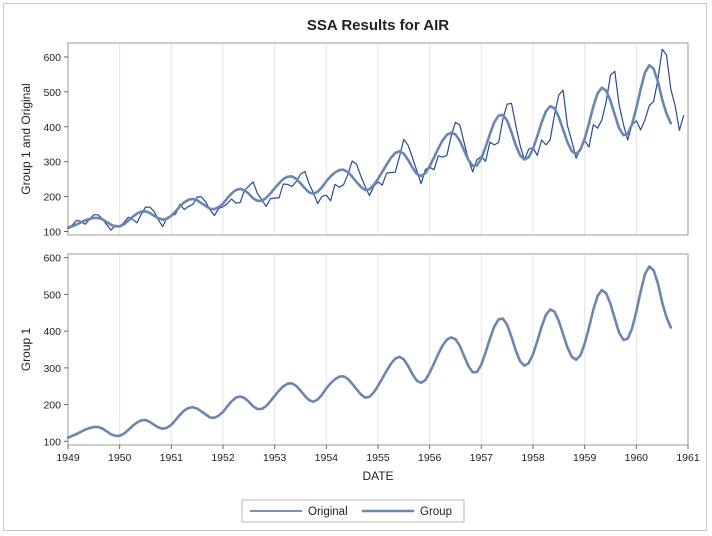 This screenshot has width=712, height=536. I want to click on legend-box, so click(353, 511).